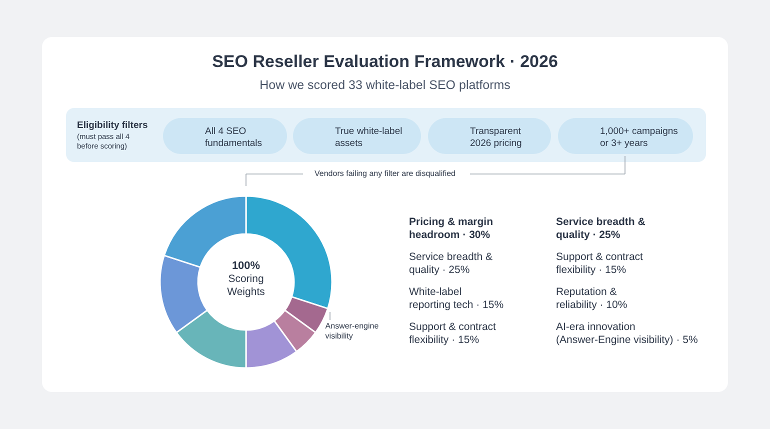 The height and width of the screenshot is (429, 770). Describe the element at coordinates (246, 266) in the screenshot. I see `text: 100%` at that location.